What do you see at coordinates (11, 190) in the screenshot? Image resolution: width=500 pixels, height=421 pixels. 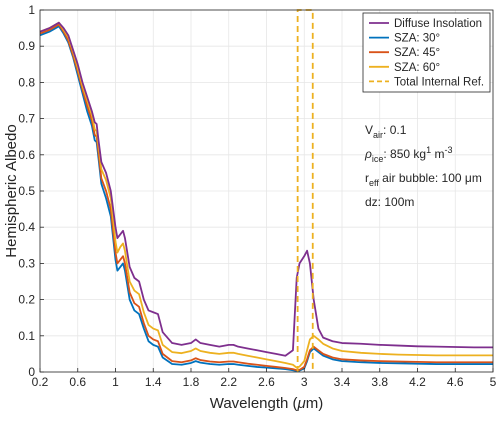 I see `y-axis-title: Hemispheric Albedo` at bounding box center [11, 190].